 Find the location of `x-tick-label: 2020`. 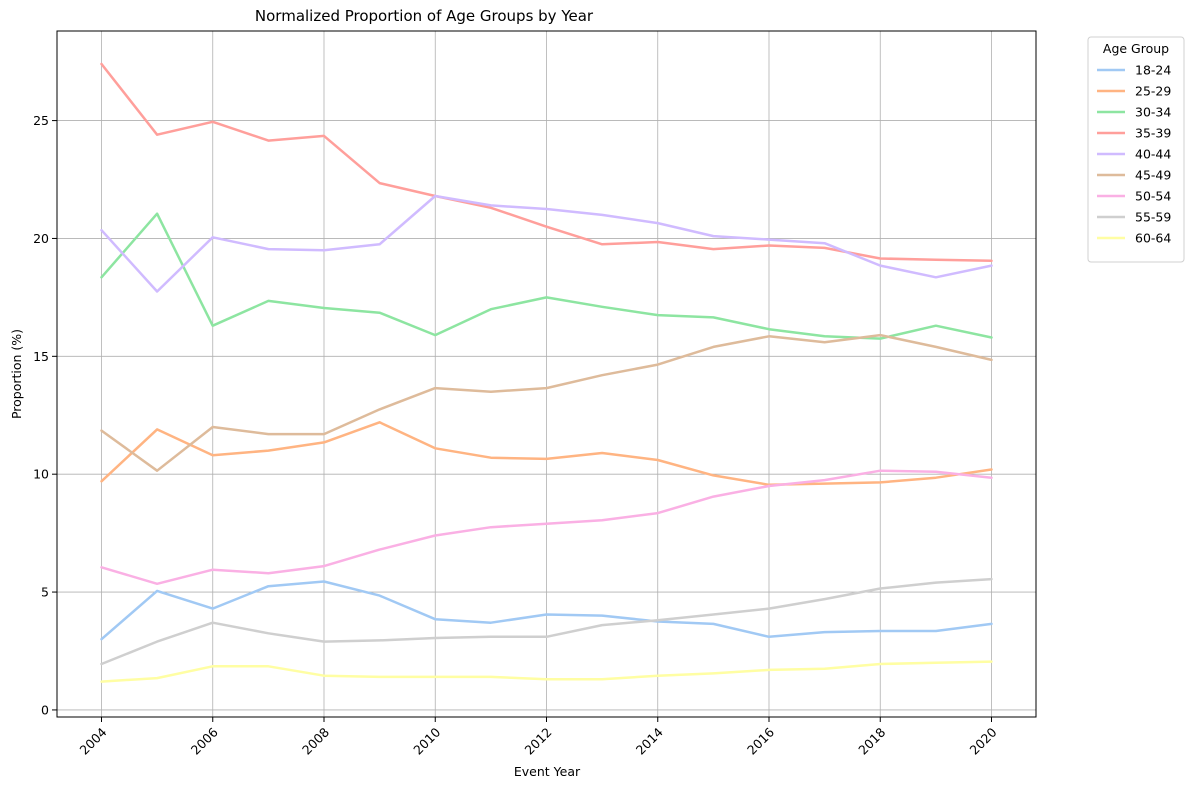

x-tick-label: 2020 is located at coordinates (983, 740).